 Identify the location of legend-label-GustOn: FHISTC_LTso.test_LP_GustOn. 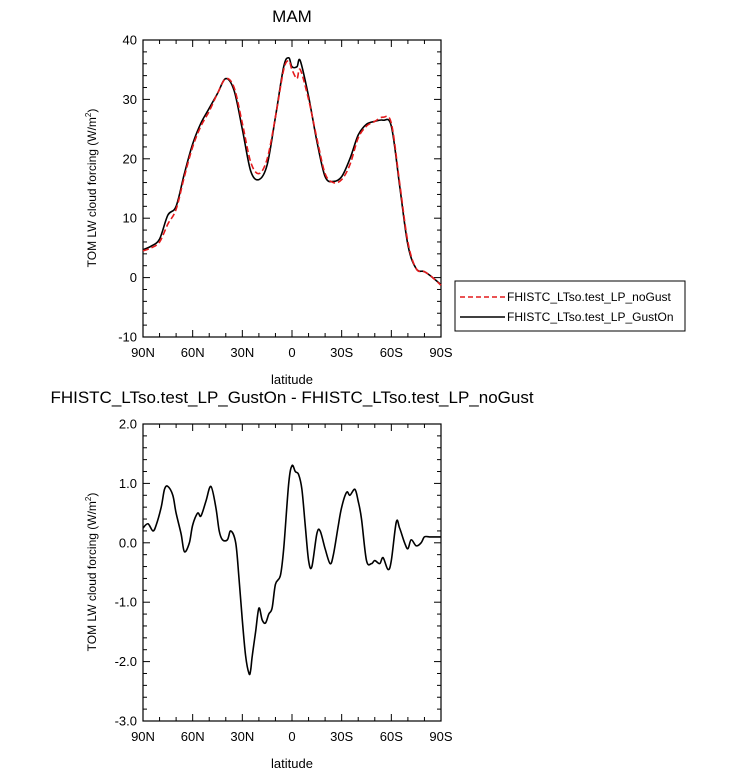
(590, 317).